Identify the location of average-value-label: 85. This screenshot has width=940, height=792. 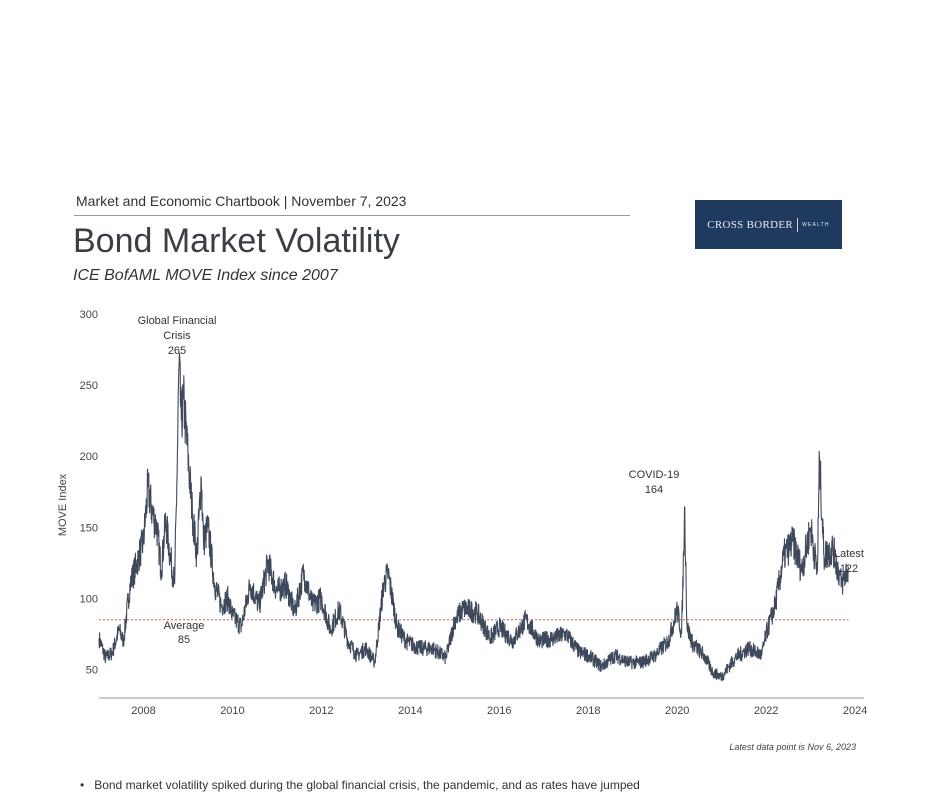
(184, 640).